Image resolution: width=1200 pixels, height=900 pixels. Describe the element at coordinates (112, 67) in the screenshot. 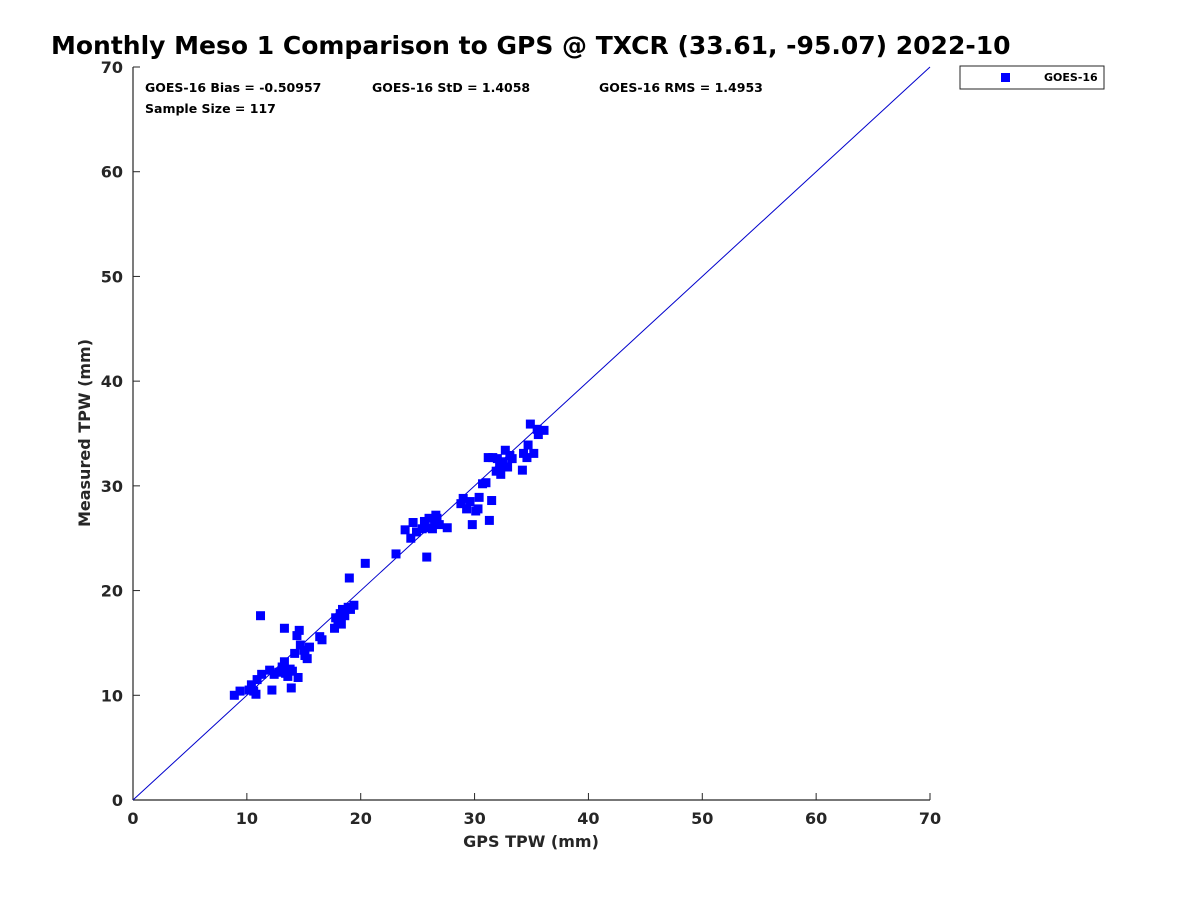

I see `y-tick-label: 70` at that location.